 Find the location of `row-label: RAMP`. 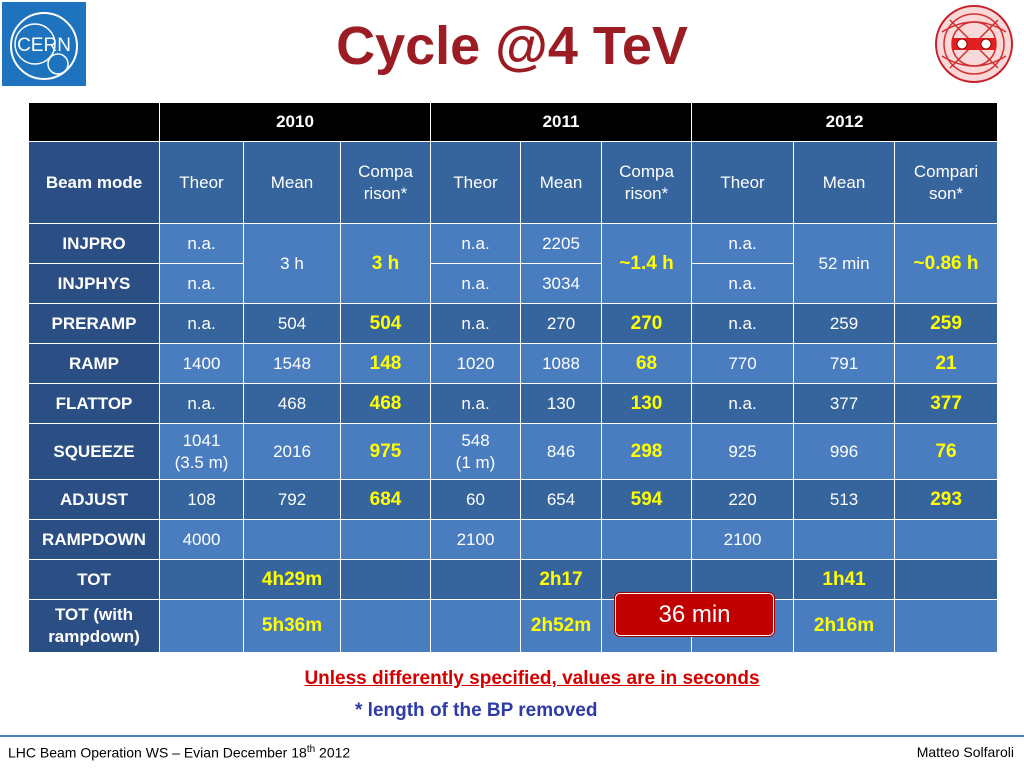

row-label: RAMP is located at coordinates (94, 363).